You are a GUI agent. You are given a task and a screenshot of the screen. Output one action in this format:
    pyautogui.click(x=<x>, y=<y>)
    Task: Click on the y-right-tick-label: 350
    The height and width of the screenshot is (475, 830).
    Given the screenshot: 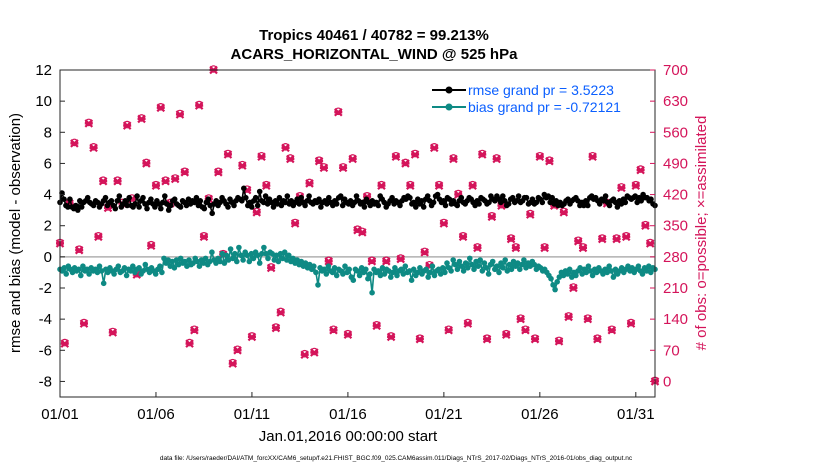 What is the action you would take?
    pyautogui.click(x=675, y=226)
    